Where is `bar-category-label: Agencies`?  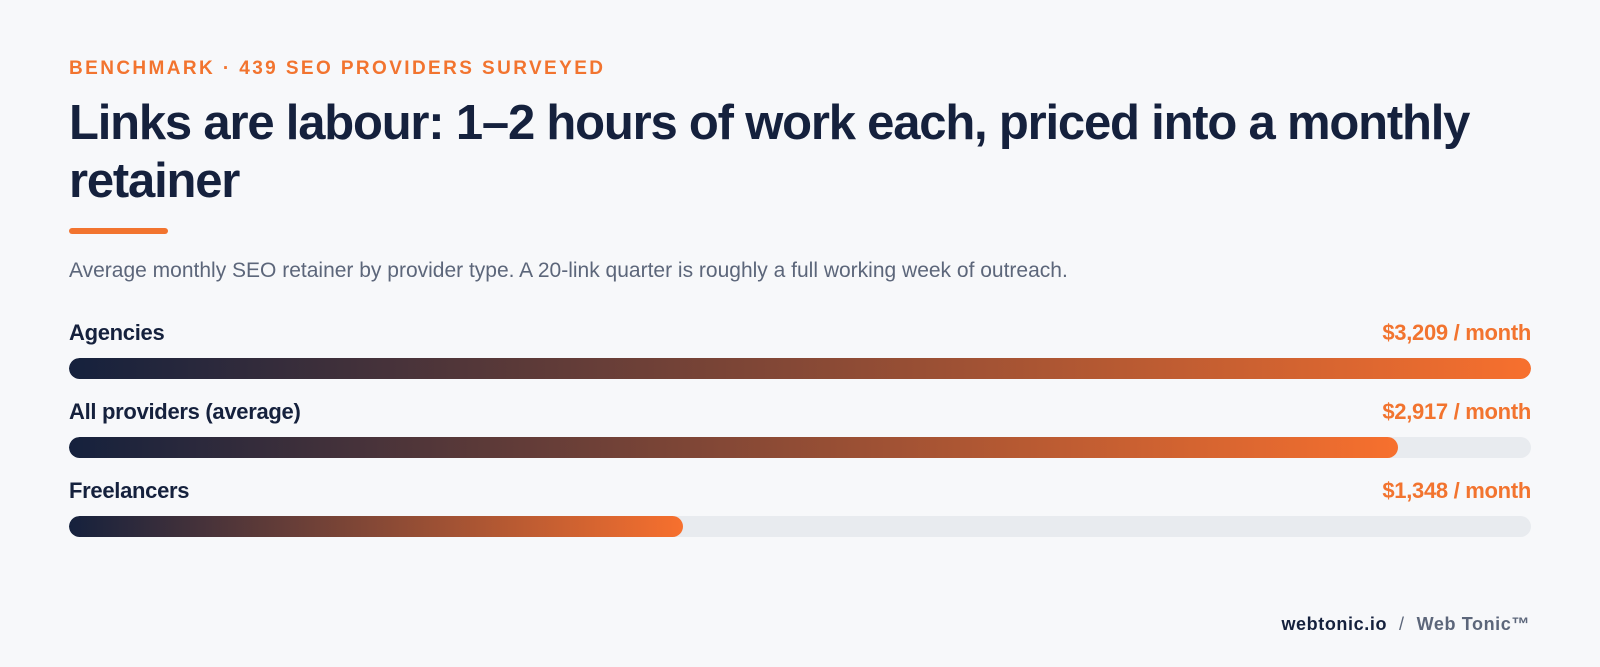 bar-category-label: Agencies is located at coordinates (117, 332).